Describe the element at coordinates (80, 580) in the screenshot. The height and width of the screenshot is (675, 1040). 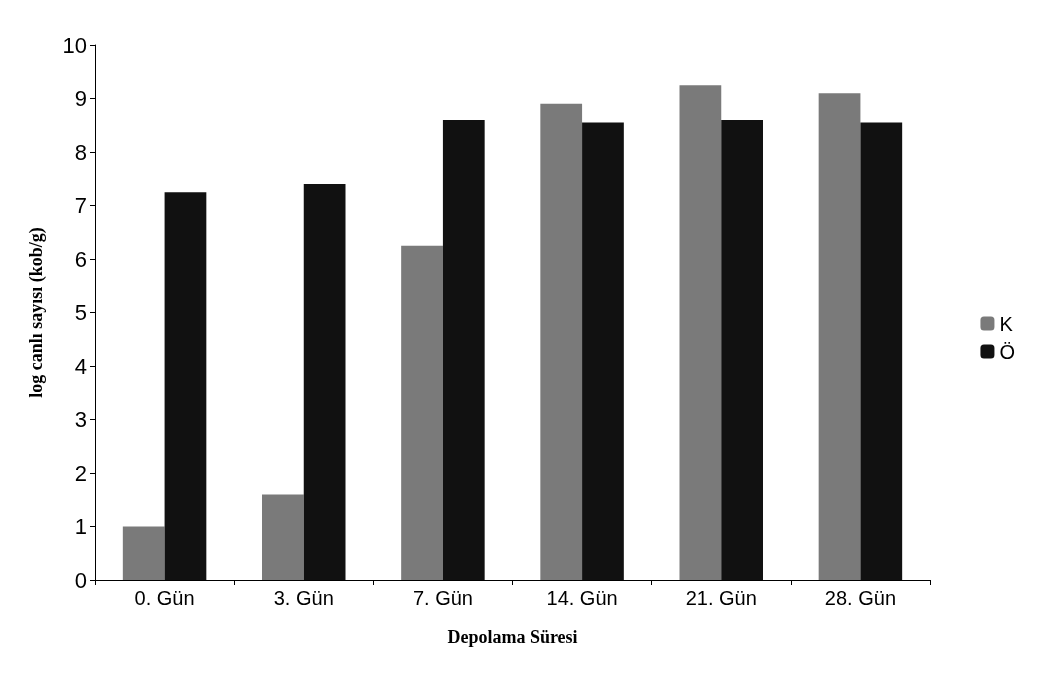
I see `y-tick-label: 0` at that location.